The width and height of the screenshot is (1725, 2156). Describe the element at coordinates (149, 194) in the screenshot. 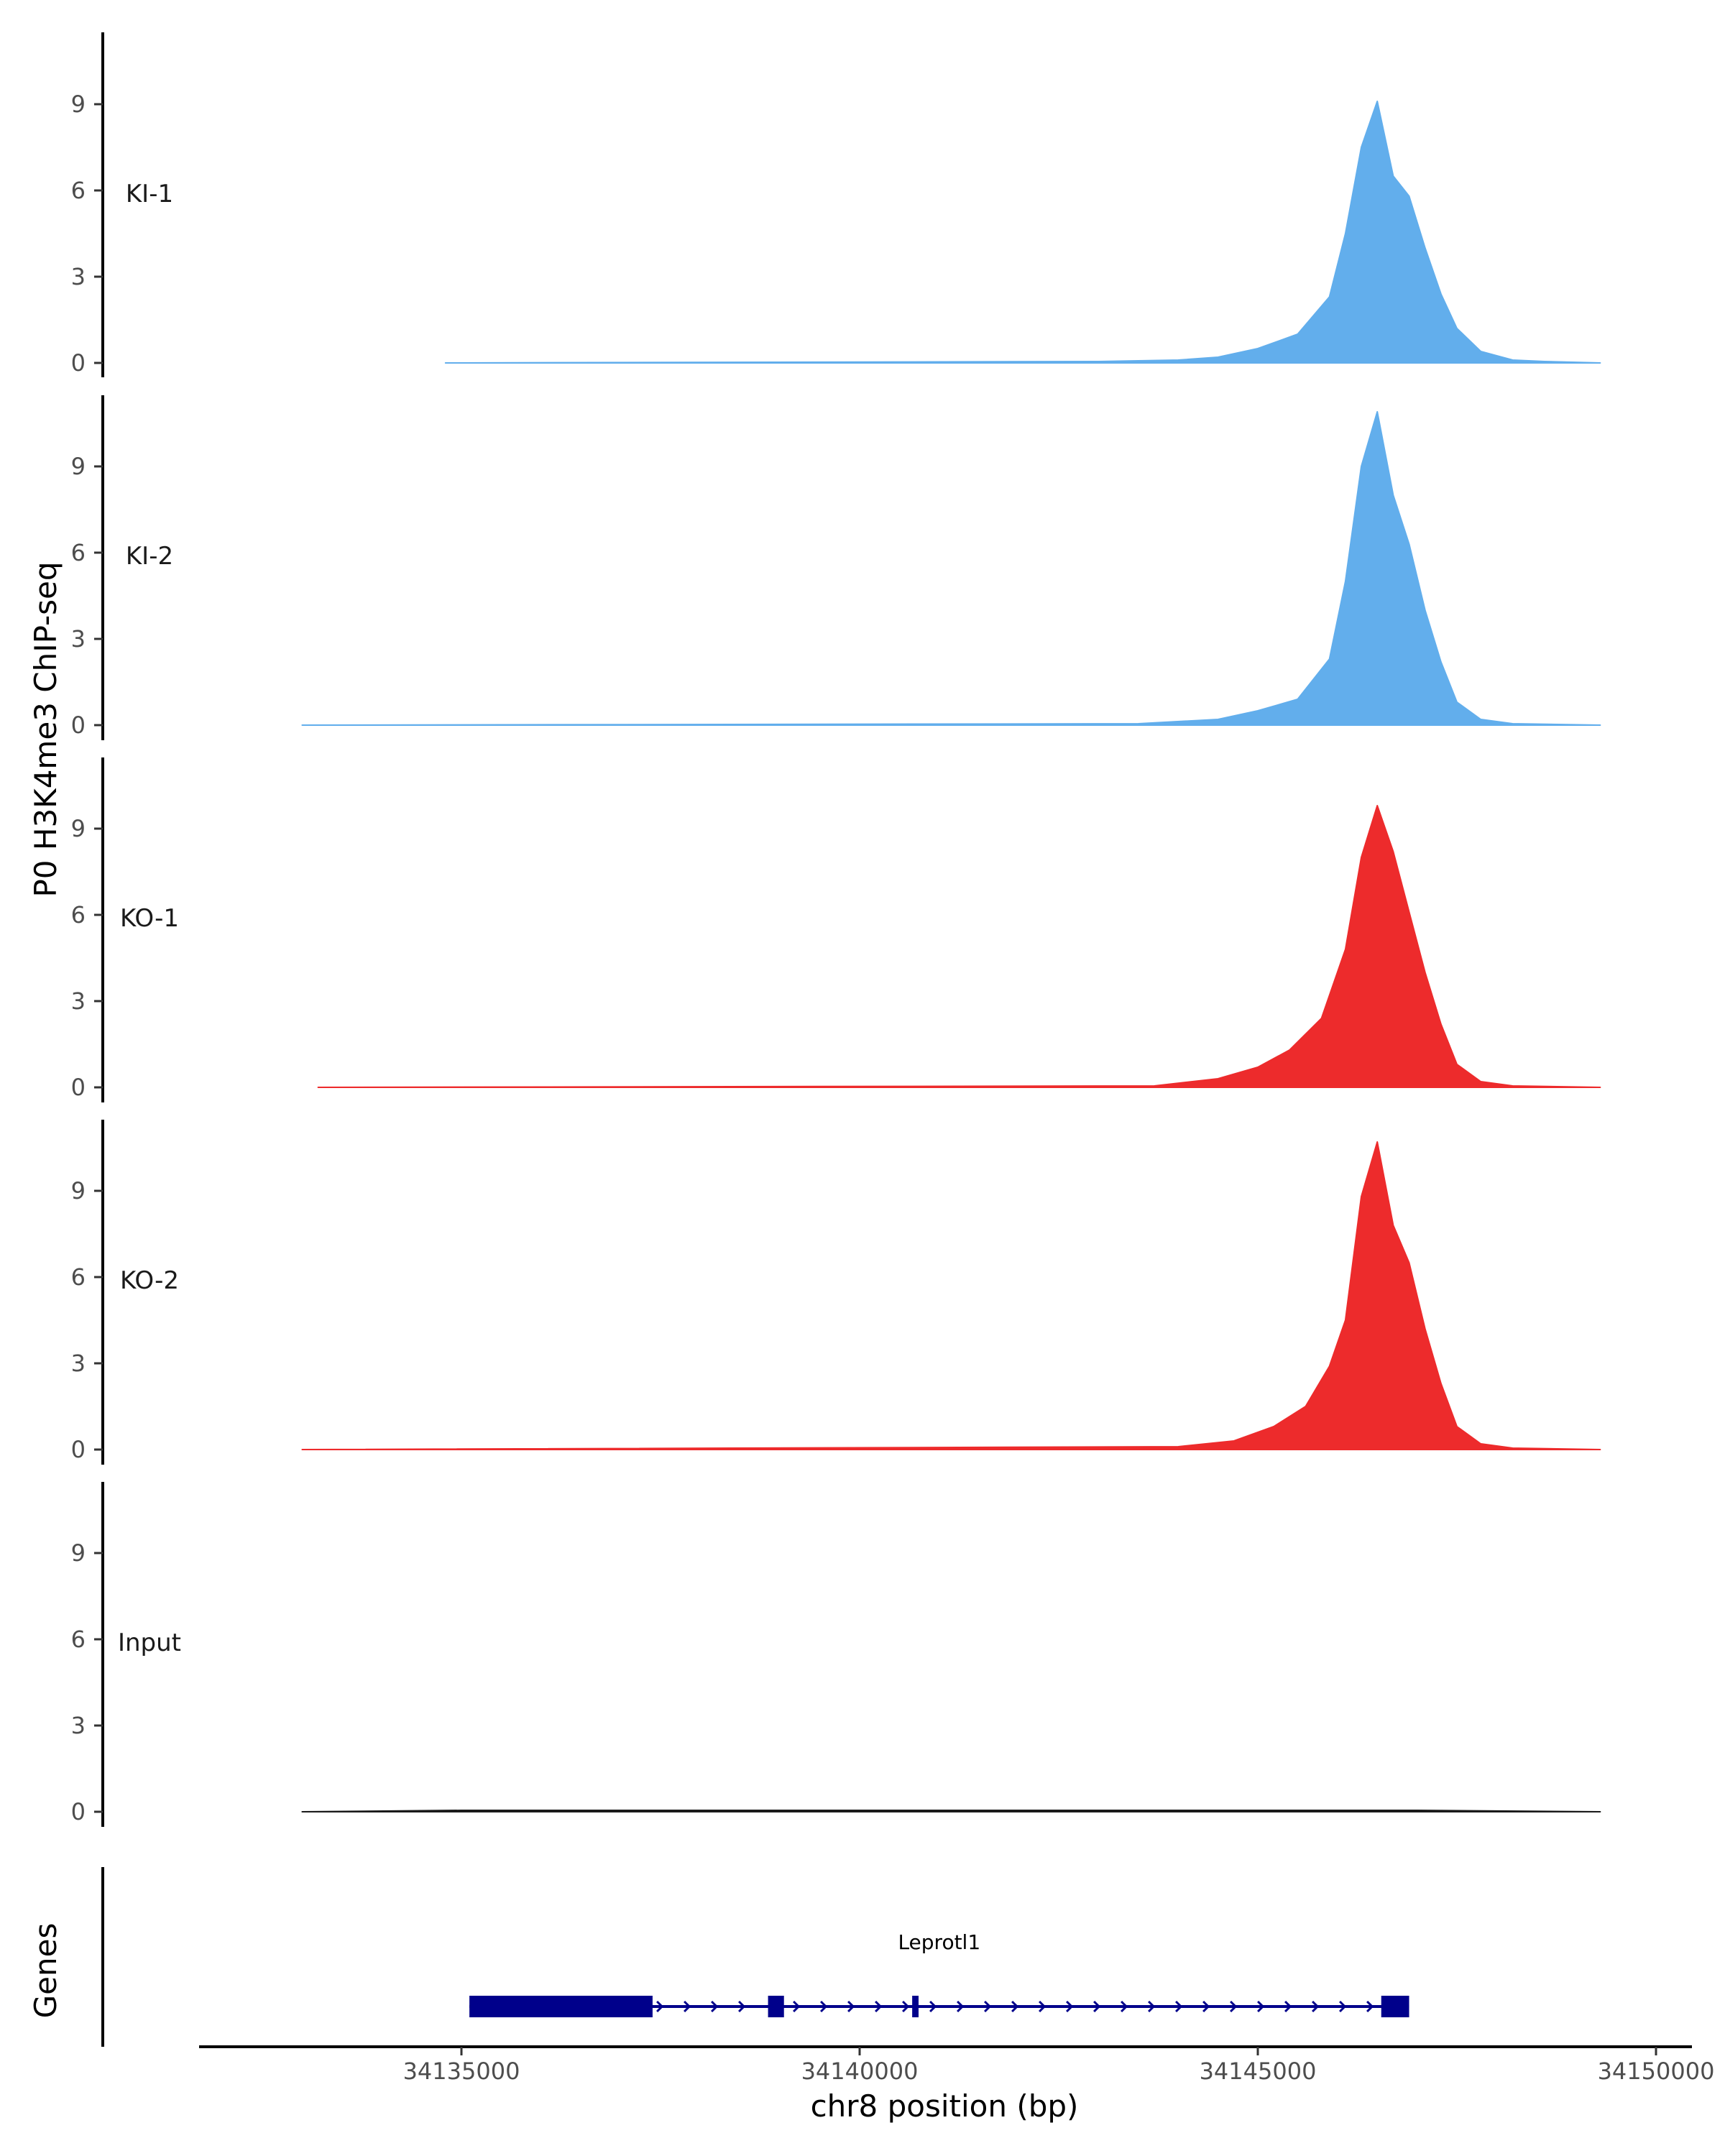

I see `track-label: KI-1` at that location.